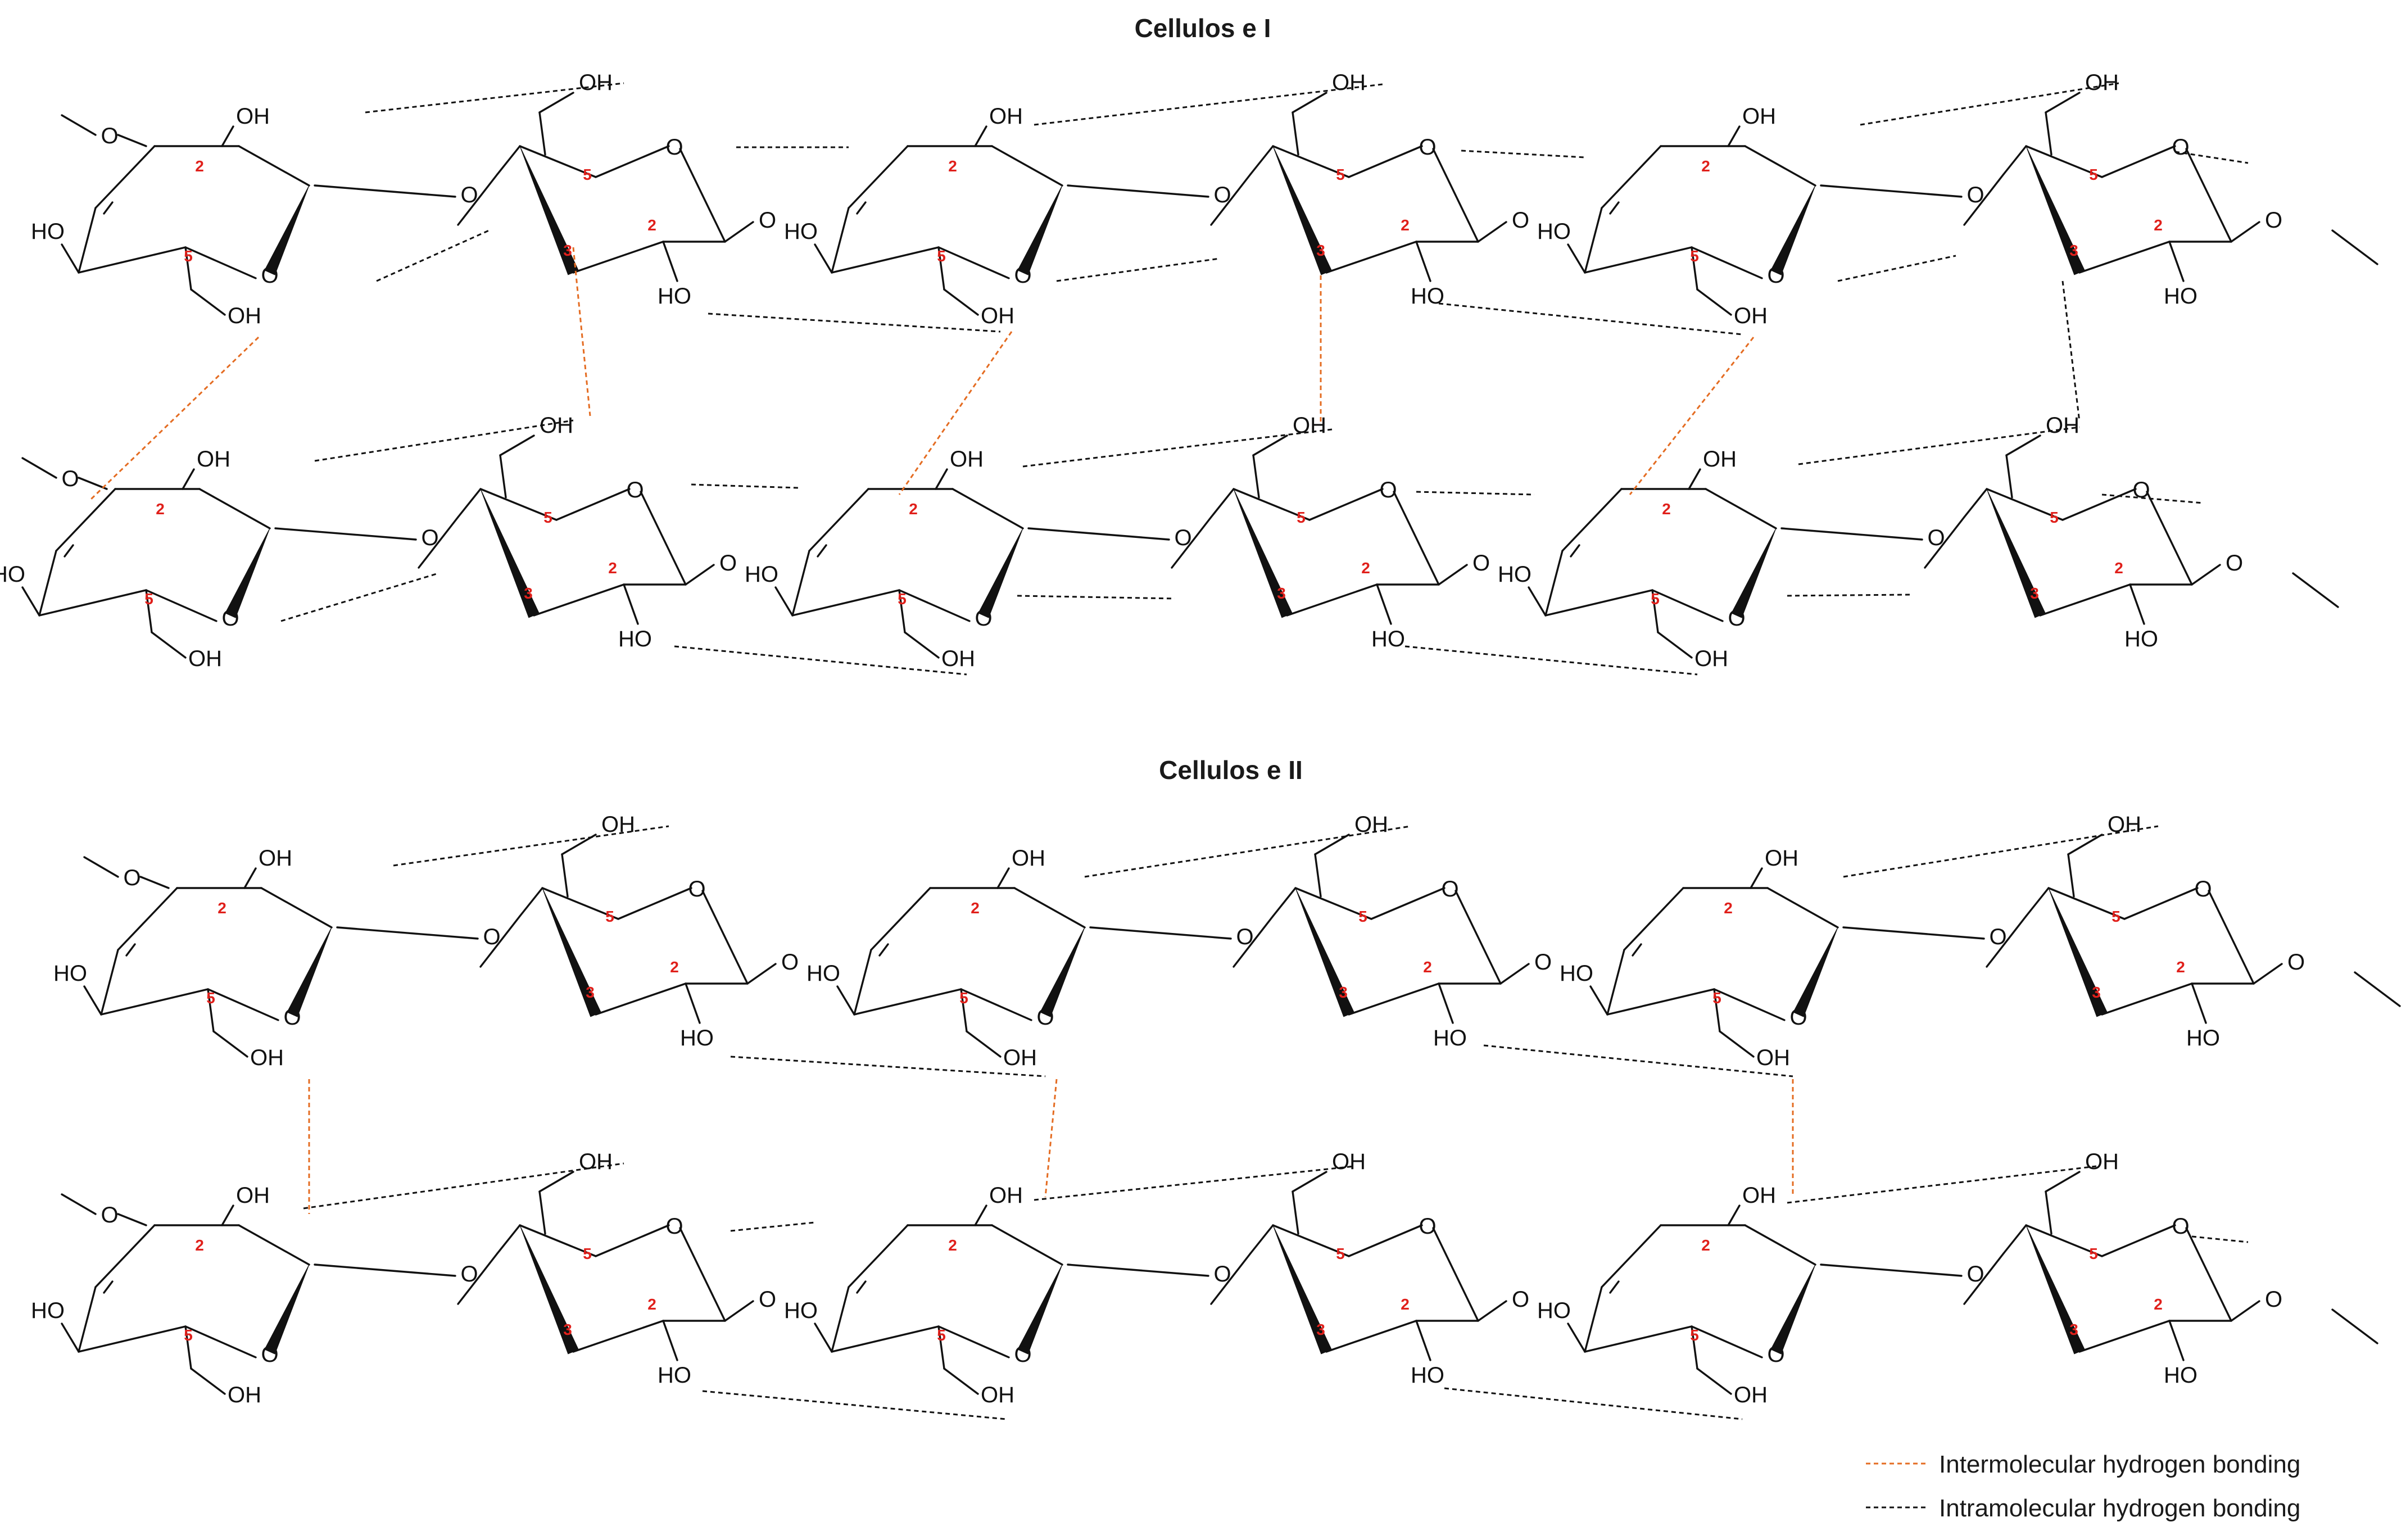 The height and width of the screenshot is (1540, 2406). I want to click on glyco-oxygen-label: O, so click(790, 962).